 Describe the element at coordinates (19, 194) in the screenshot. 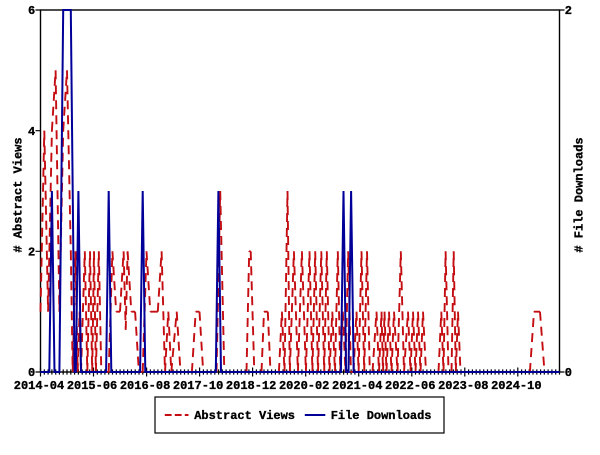

I see `svg-text: # Abstract Views` at that location.